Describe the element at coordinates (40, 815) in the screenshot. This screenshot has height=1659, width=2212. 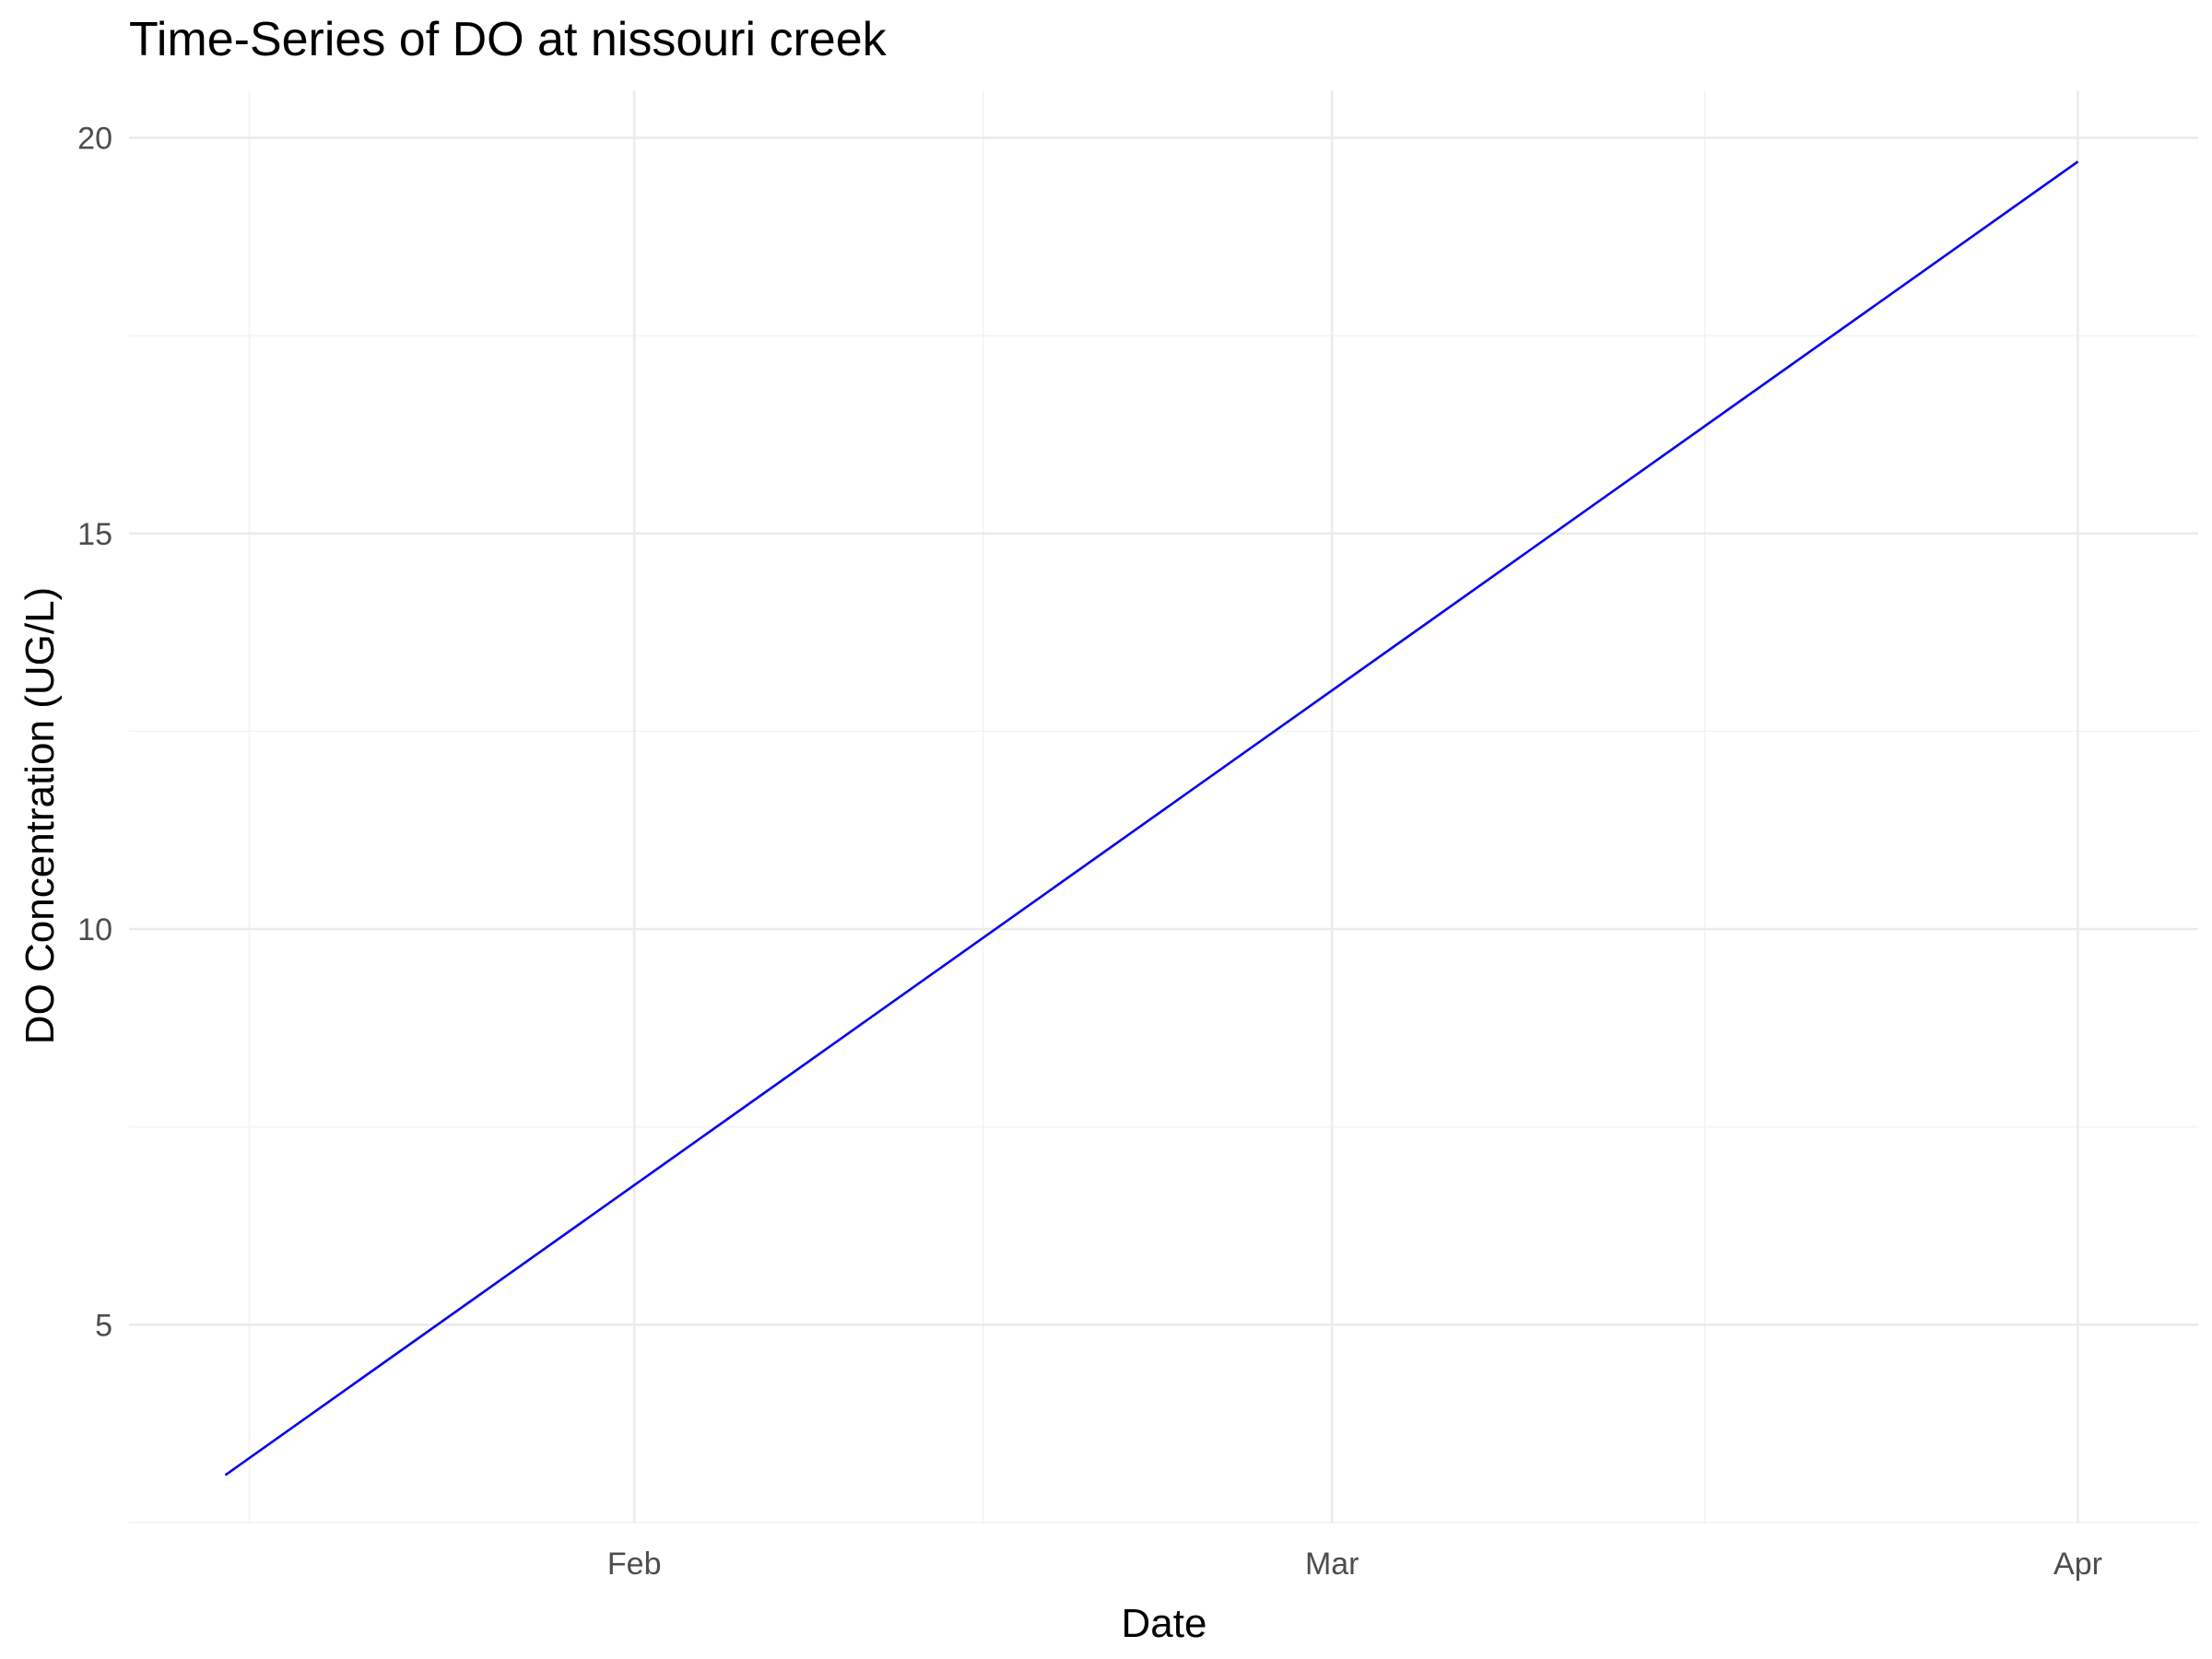
I see `y-axis-title: DO Concentration (UG/L)` at that location.